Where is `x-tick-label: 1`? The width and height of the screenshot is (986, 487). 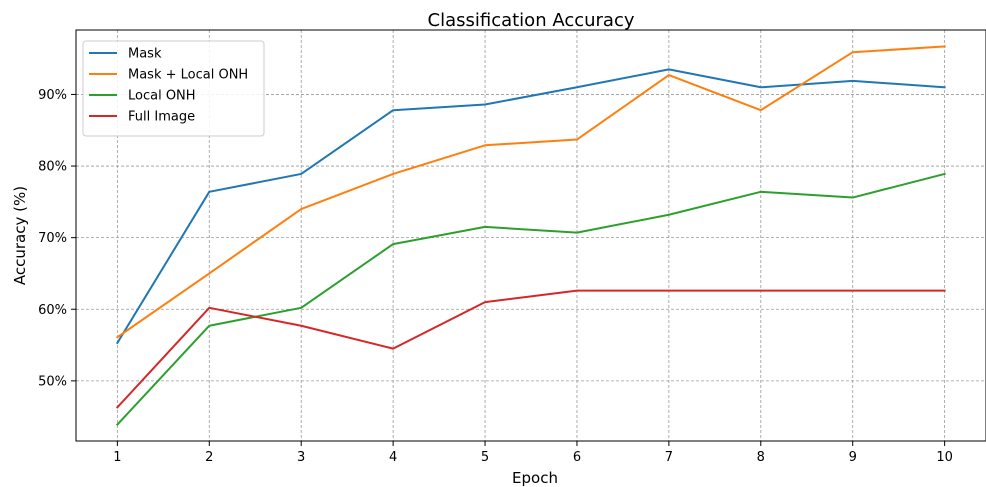
x-tick-label: 1 is located at coordinates (117, 457).